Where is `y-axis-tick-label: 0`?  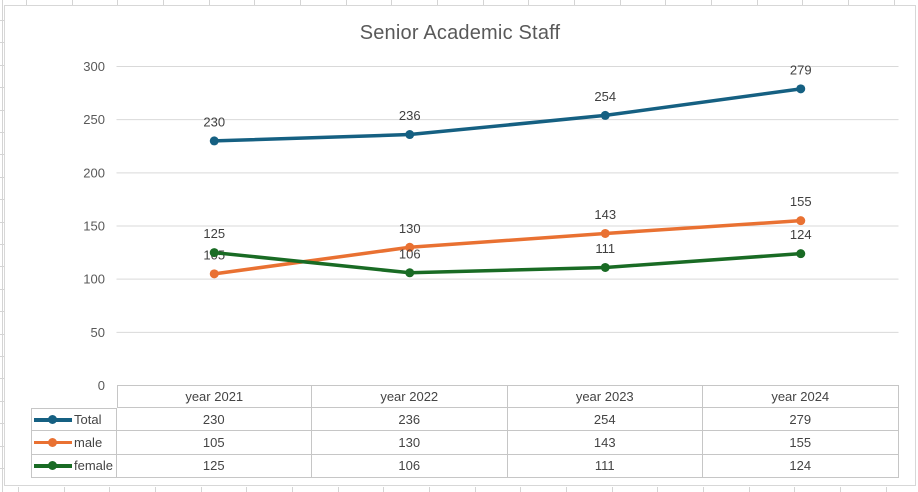
y-axis-tick-label: 0 is located at coordinates (101, 385).